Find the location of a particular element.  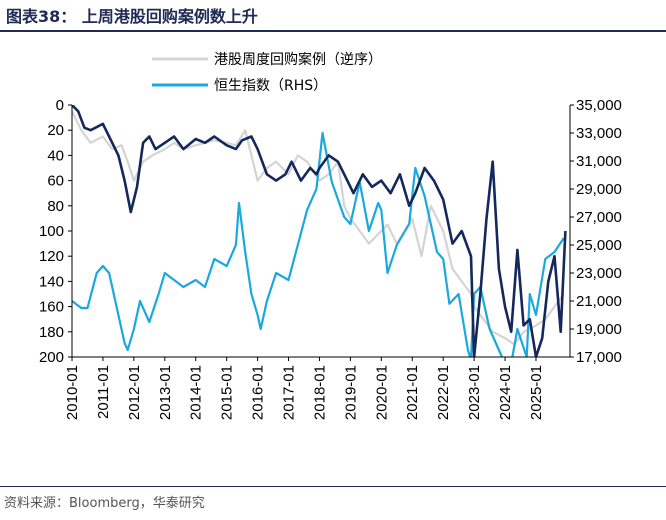

x-tick-label: 2021-01 is located at coordinates (412, 392).